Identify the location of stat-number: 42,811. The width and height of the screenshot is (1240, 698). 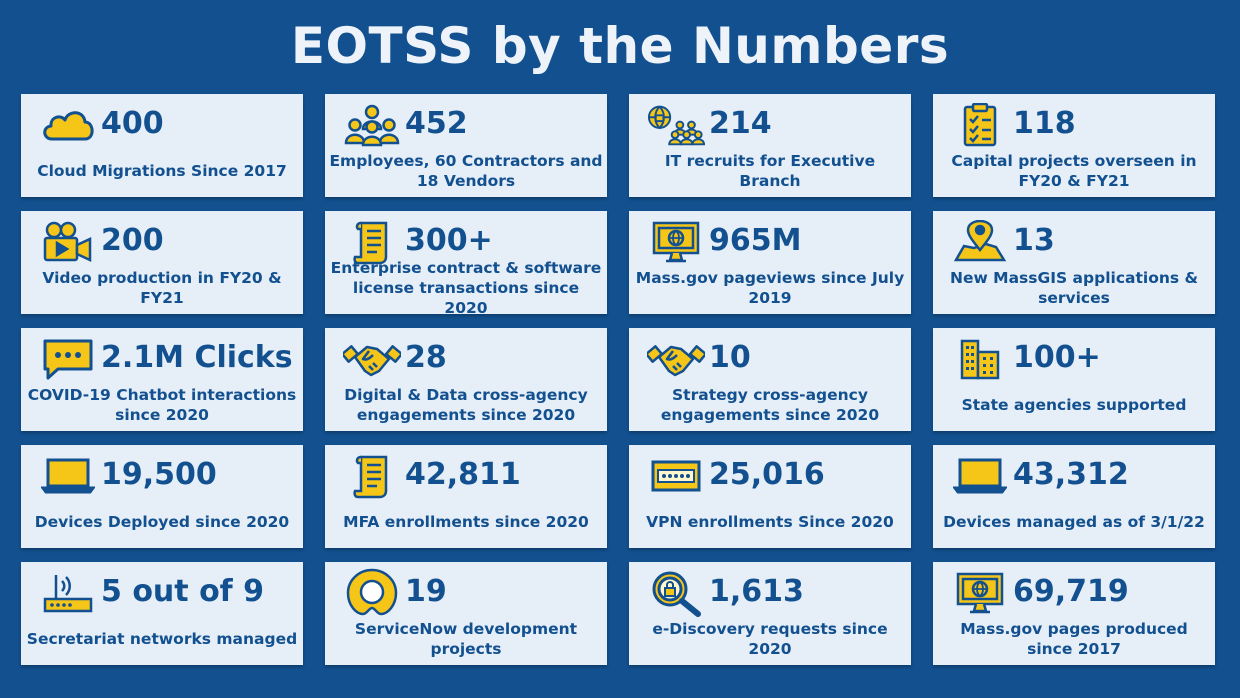
(463, 474).